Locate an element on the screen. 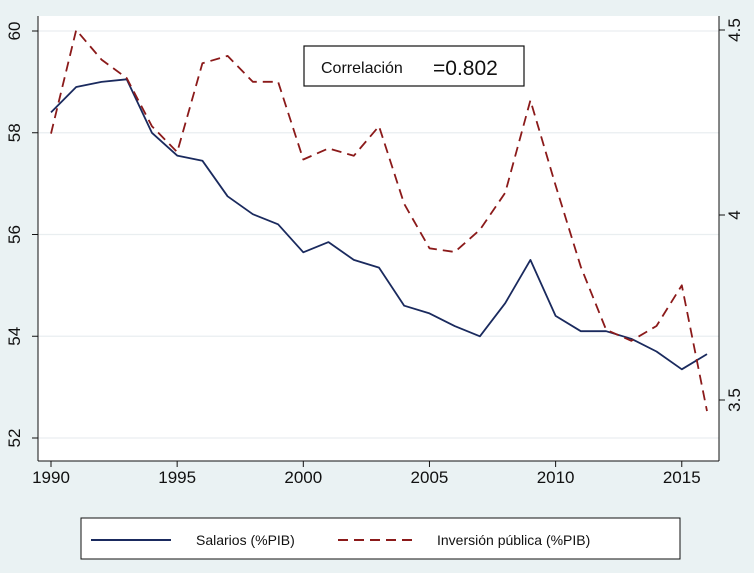 The height and width of the screenshot is (573, 754). legend-label-inversion: Inversión pública (%PIB) is located at coordinates (513, 540).